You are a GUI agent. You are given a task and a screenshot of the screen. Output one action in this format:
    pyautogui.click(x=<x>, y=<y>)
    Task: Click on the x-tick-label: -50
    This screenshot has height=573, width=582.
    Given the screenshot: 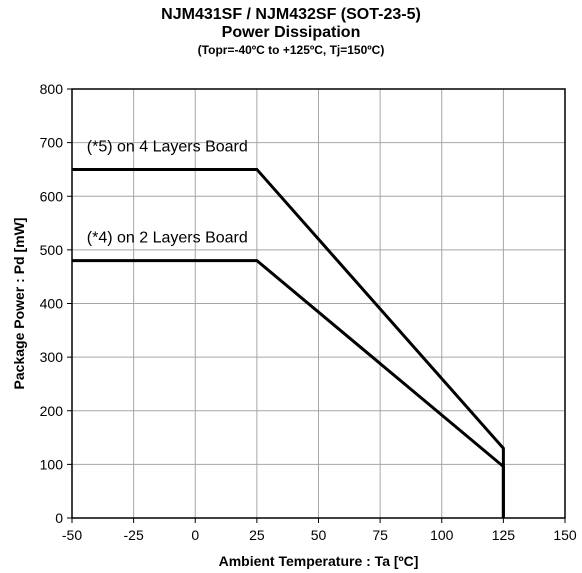 What is the action you would take?
    pyautogui.click(x=72, y=535)
    